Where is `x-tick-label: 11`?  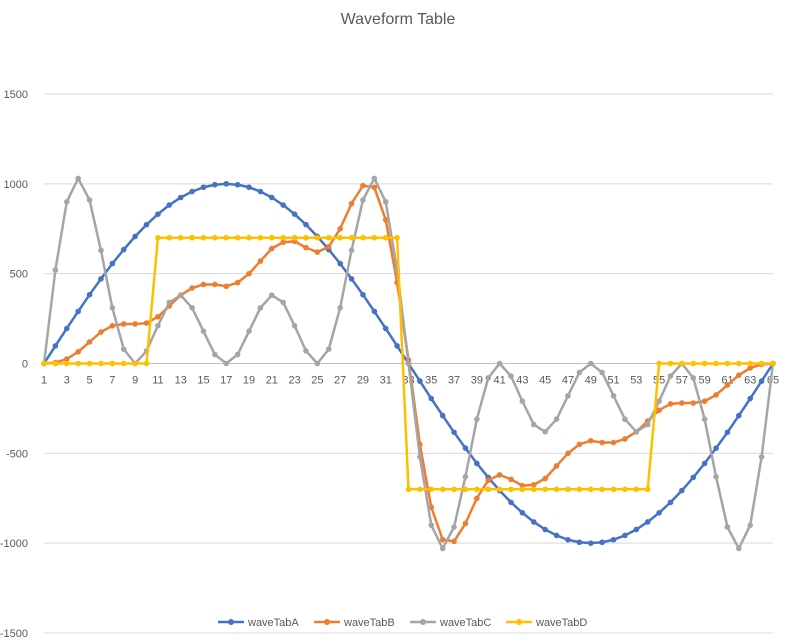
x-tick-label: 11 is located at coordinates (157, 381).